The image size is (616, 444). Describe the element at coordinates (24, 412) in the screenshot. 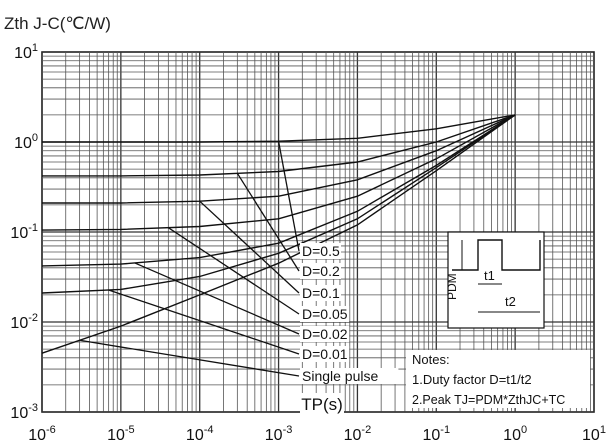

I see `y-tick-label: 10⁻³` at that location.